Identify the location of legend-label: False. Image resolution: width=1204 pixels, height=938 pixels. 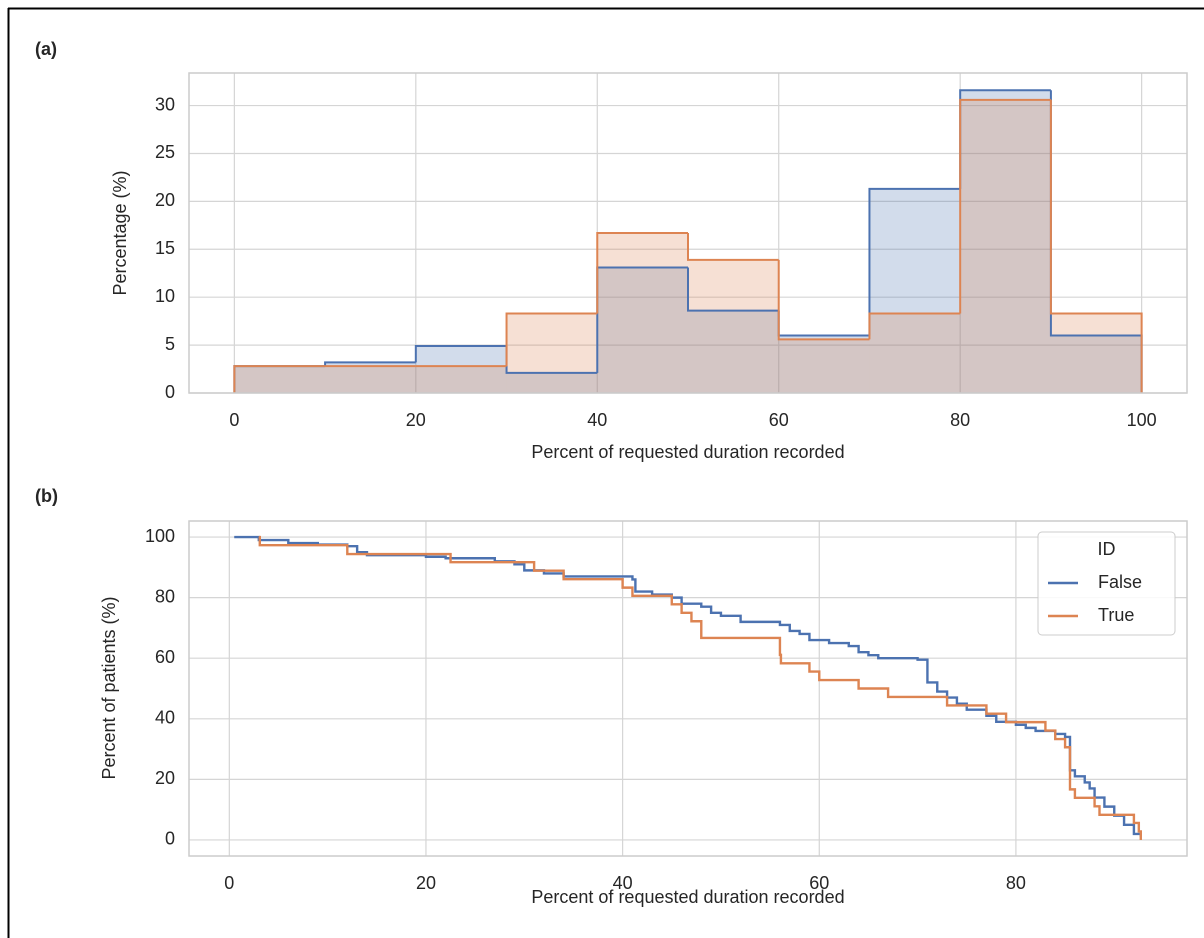
(1120, 582).